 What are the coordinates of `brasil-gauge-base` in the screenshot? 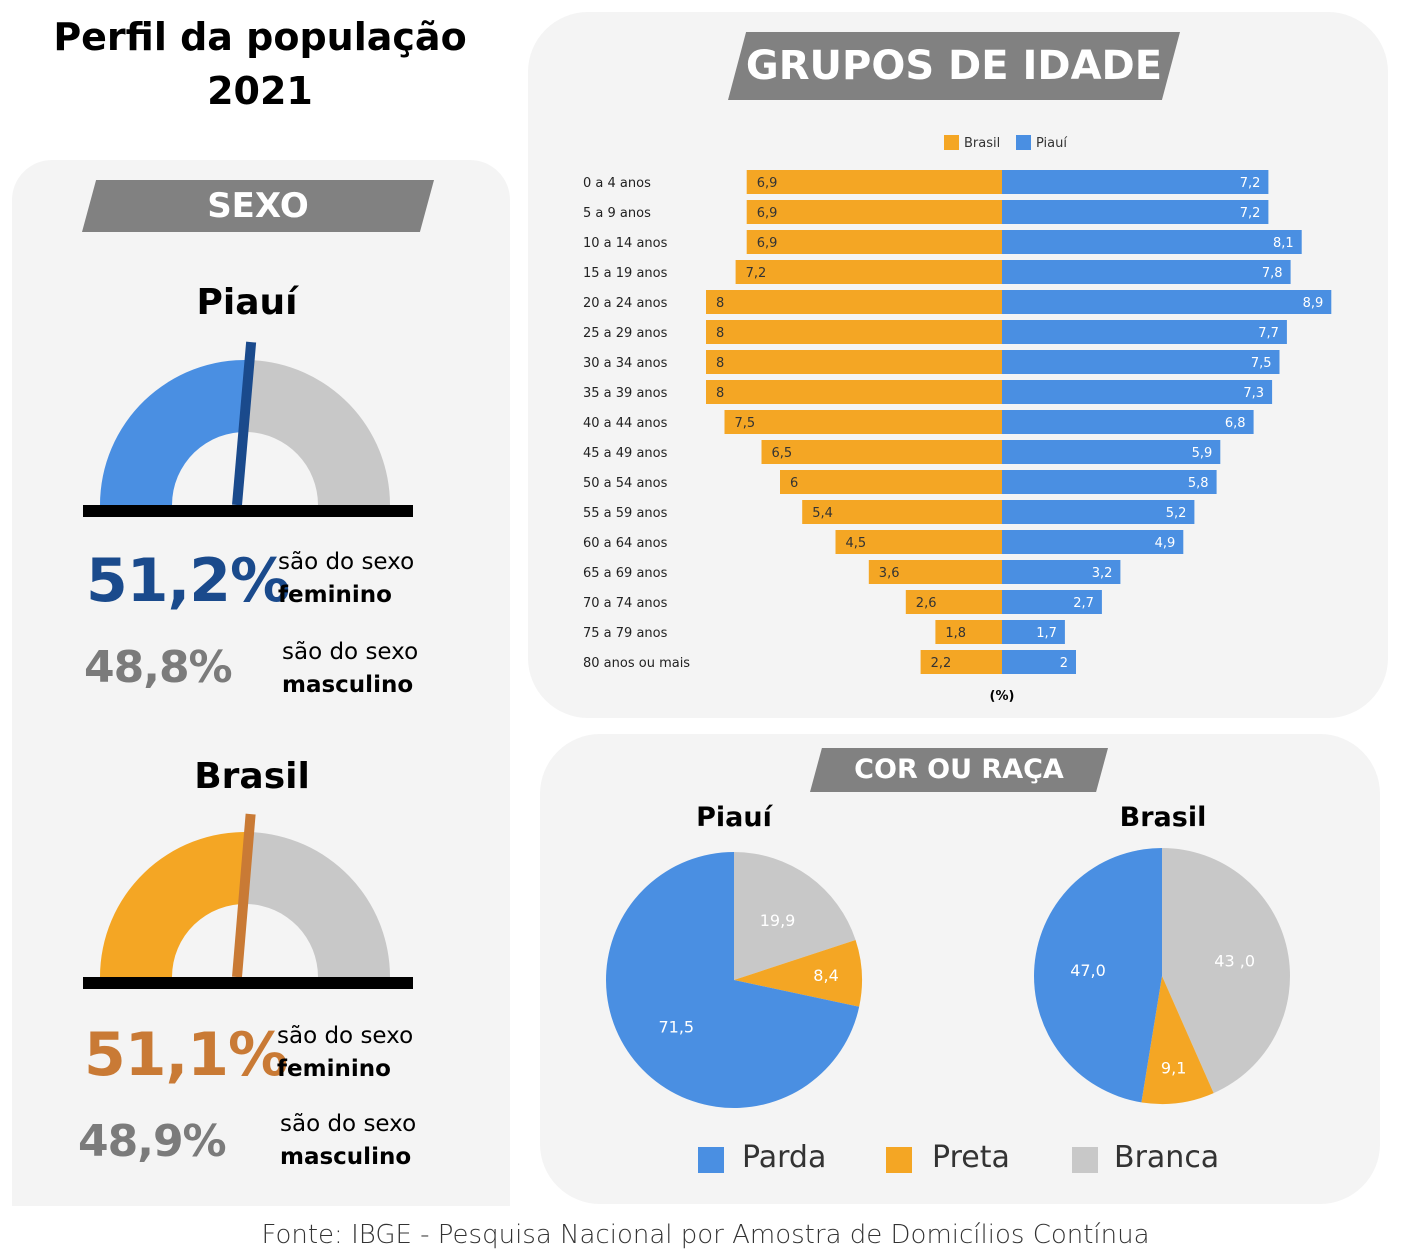 It's located at (248, 983).